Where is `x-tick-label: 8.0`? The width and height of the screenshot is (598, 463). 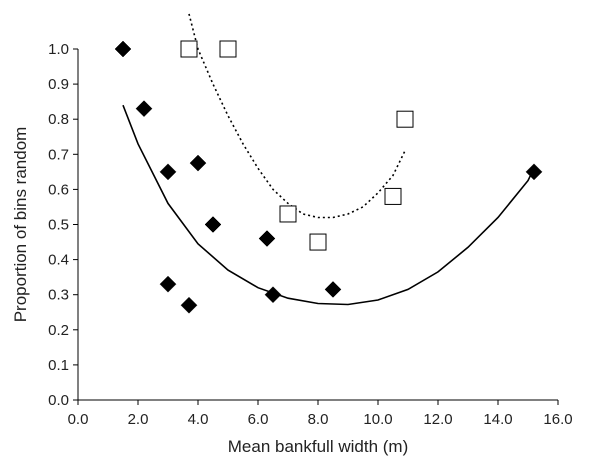 x-tick-label: 8.0 is located at coordinates (318, 419).